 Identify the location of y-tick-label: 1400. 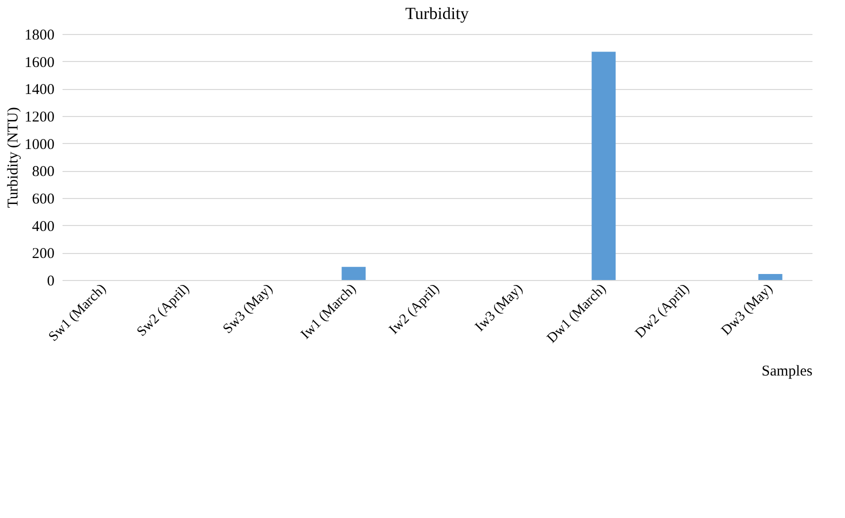
(39, 90).